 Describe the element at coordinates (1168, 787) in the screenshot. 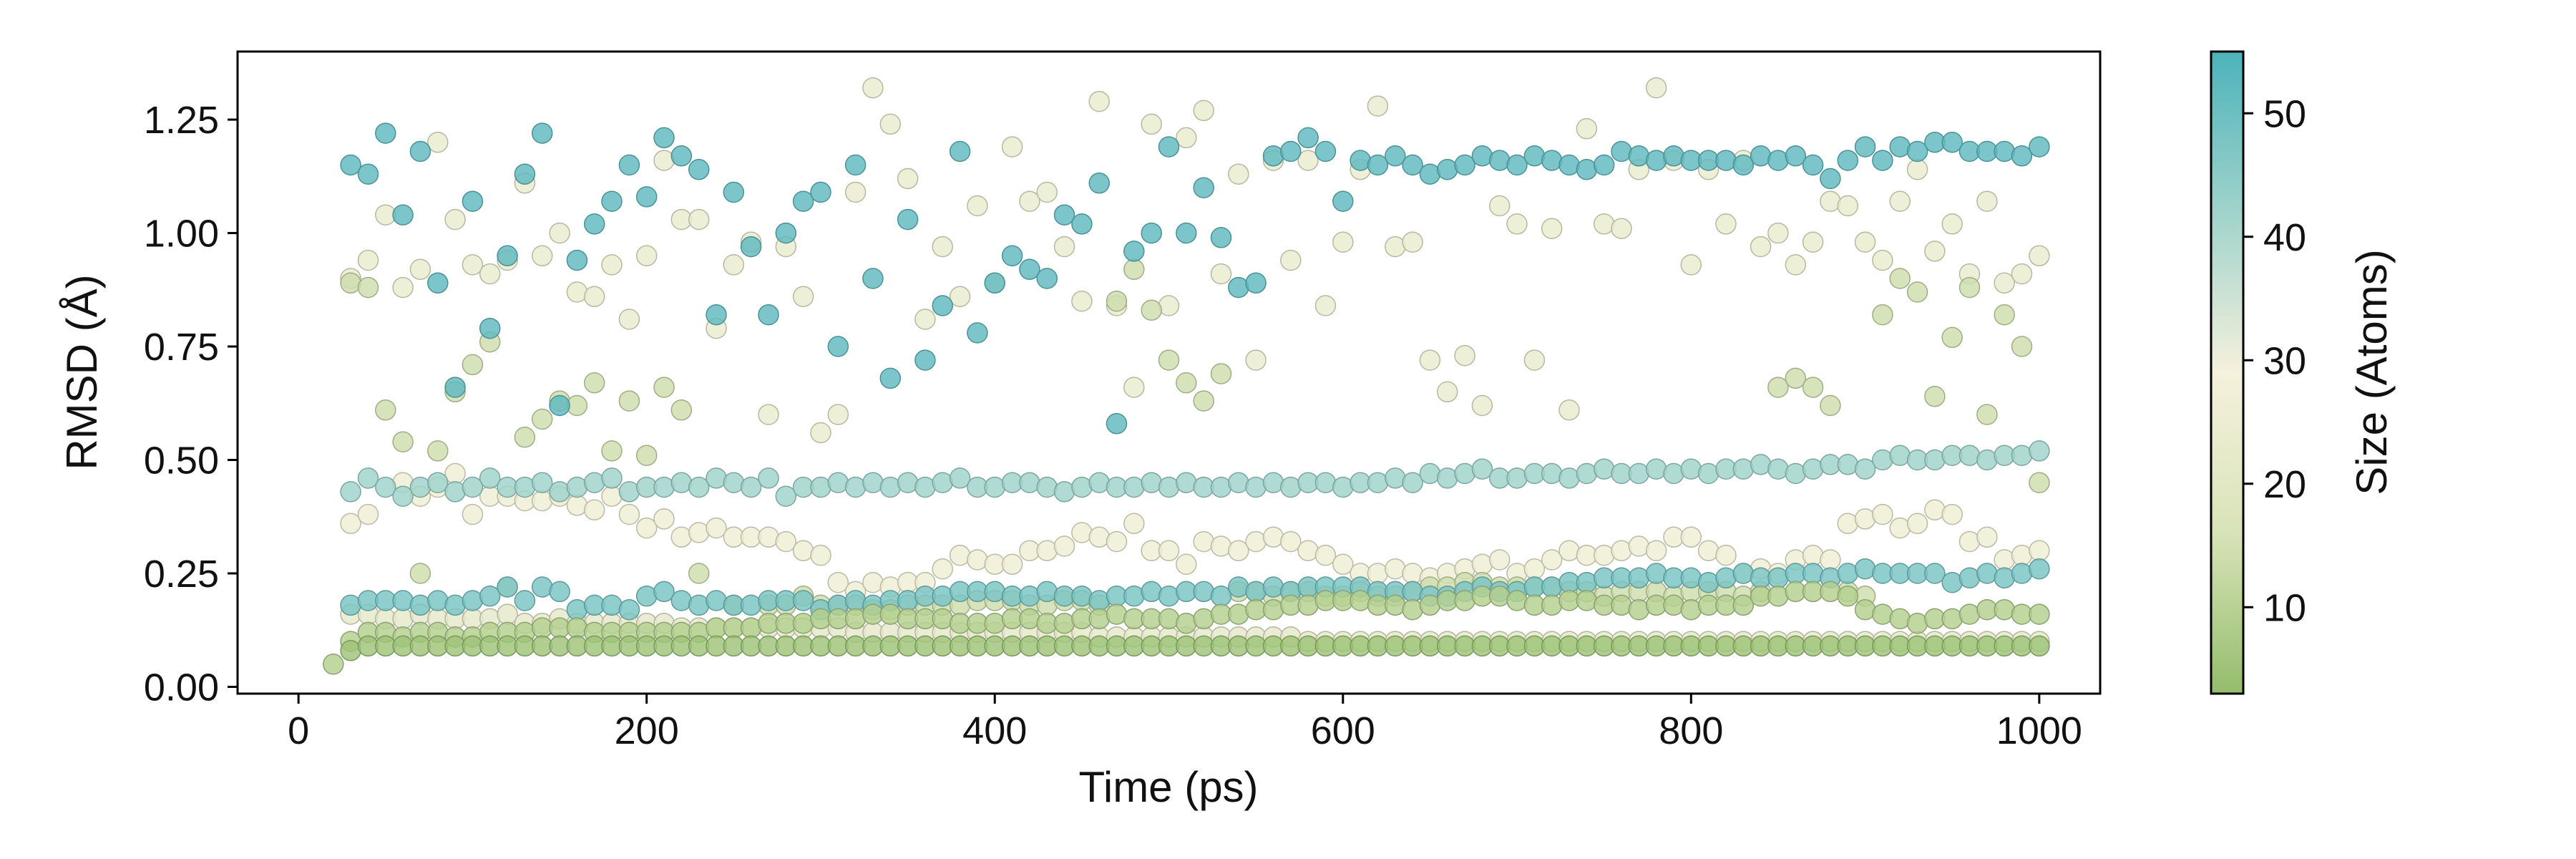

I see `x-axis-label: Time (ps)` at that location.